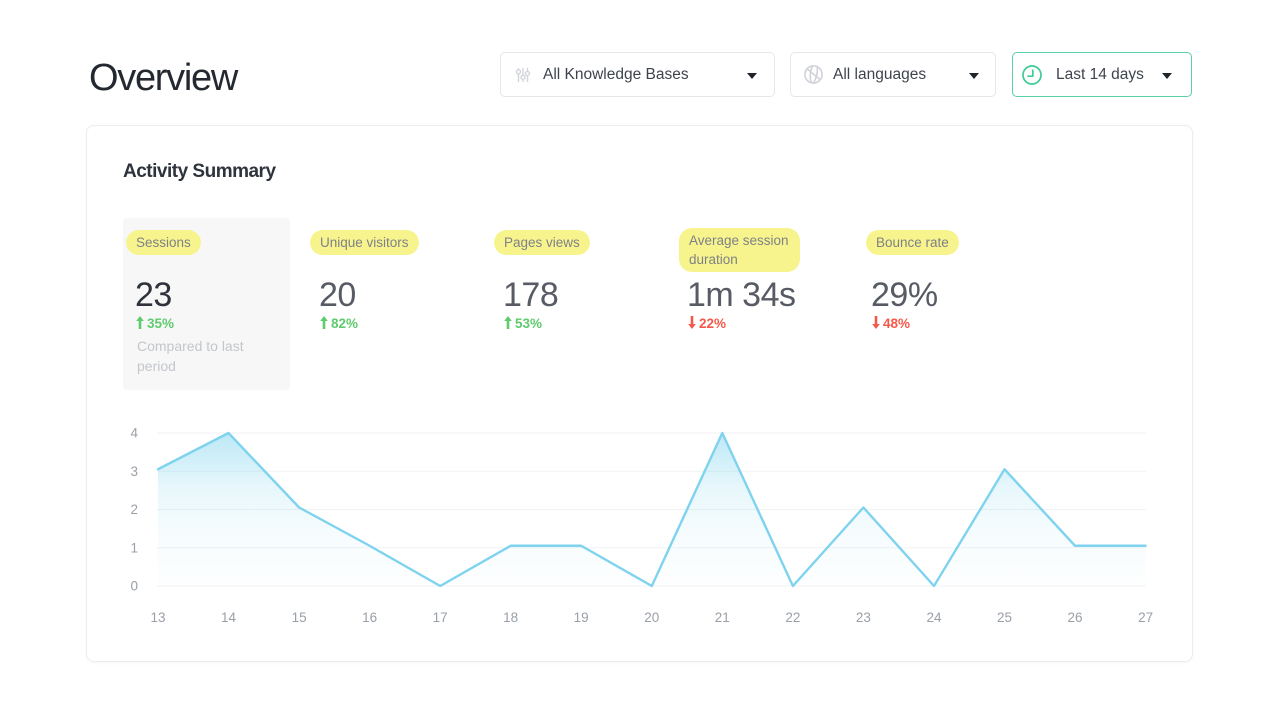  Describe the element at coordinates (722, 617) in the screenshot. I see `svg-text: 21` at that location.